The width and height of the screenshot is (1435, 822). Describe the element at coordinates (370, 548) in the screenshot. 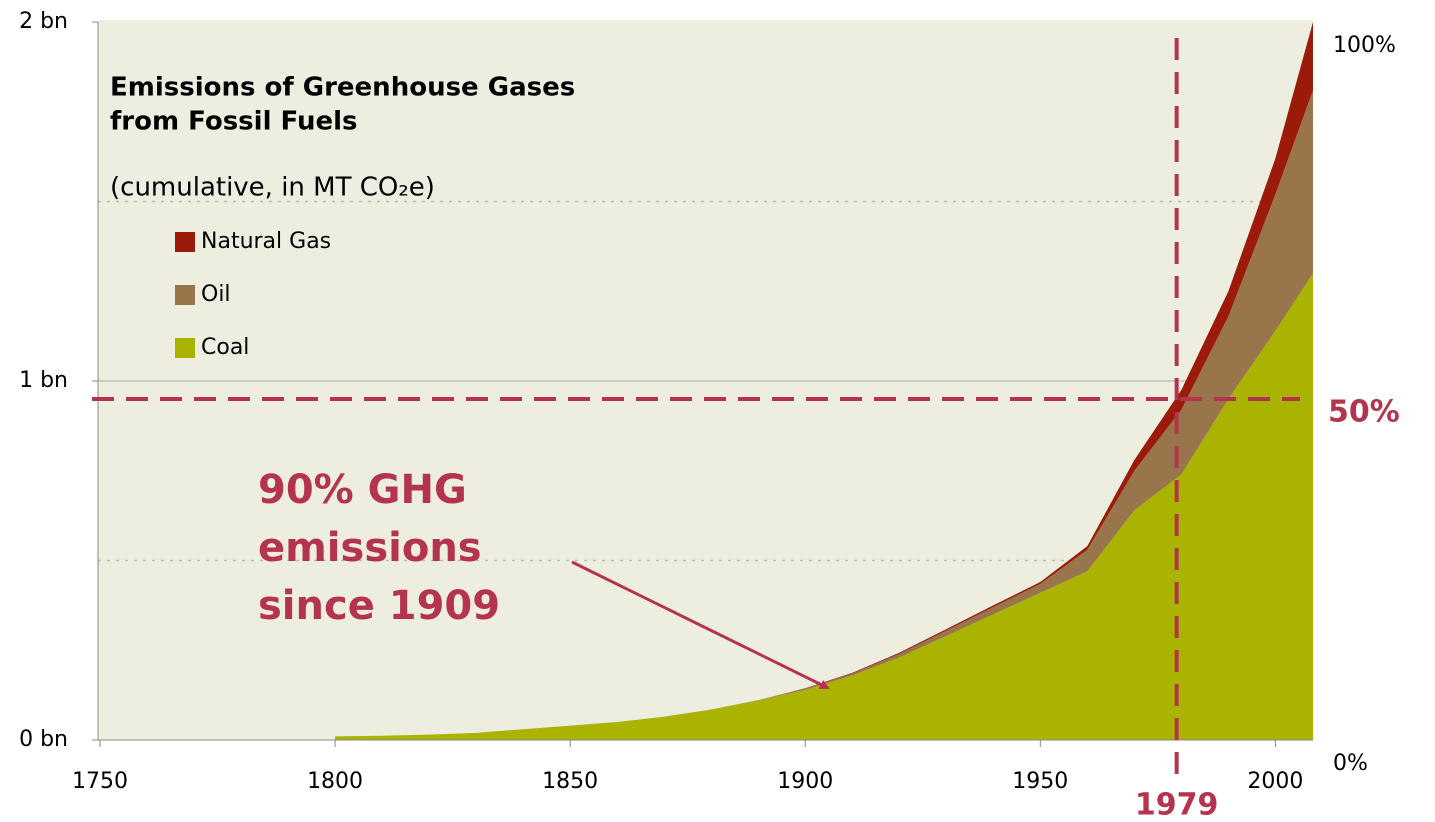

I see `annotation: emissions` at that location.